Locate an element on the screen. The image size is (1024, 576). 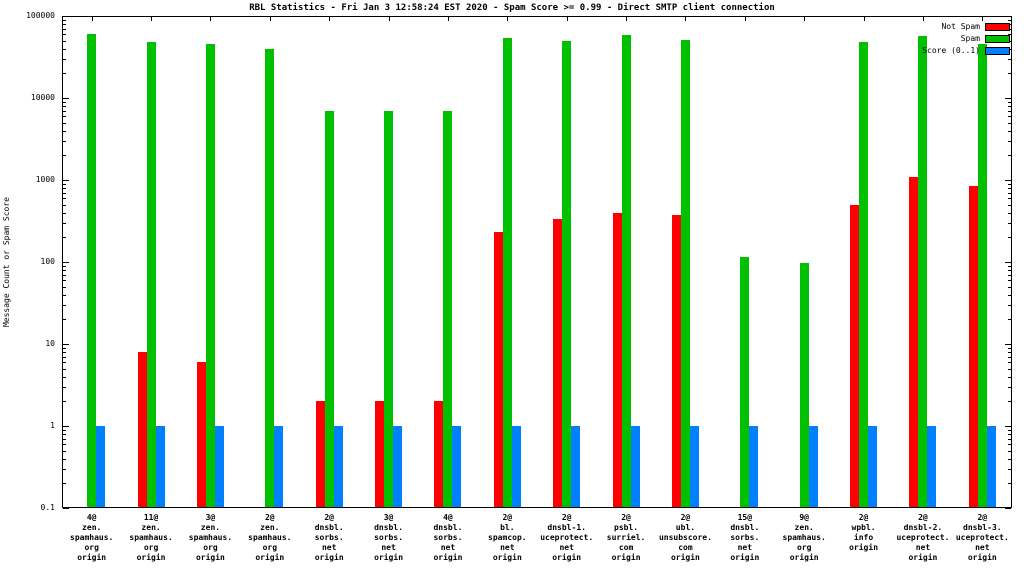
y-tick-label: 10 is located at coordinates (50, 343).